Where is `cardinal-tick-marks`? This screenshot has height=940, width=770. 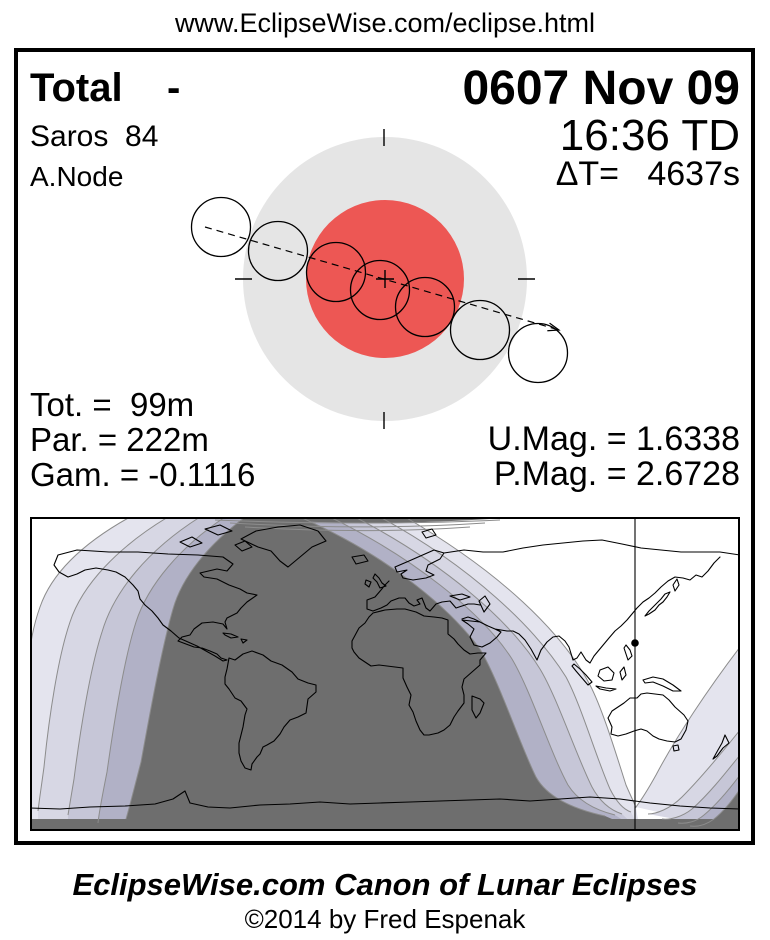
cardinal-tick-marks is located at coordinates (385, 279).